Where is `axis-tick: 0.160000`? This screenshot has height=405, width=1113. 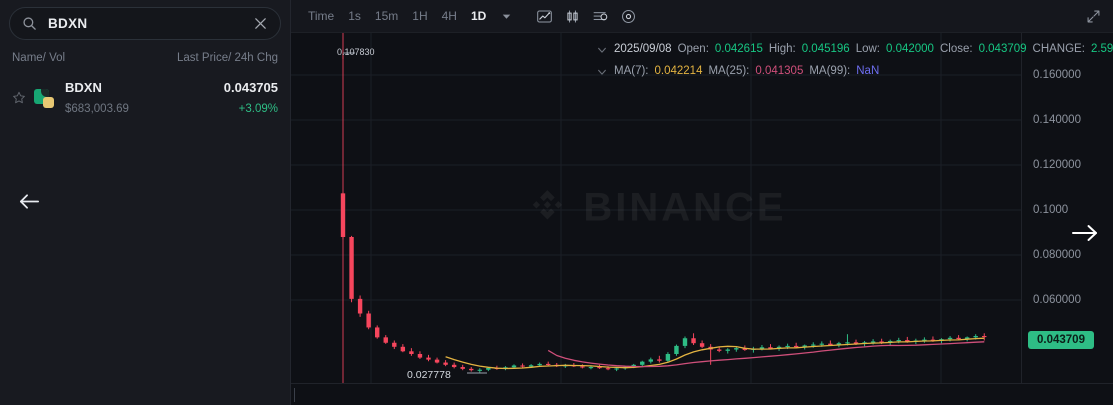 axis-tick: 0.160000 is located at coordinates (1057, 75).